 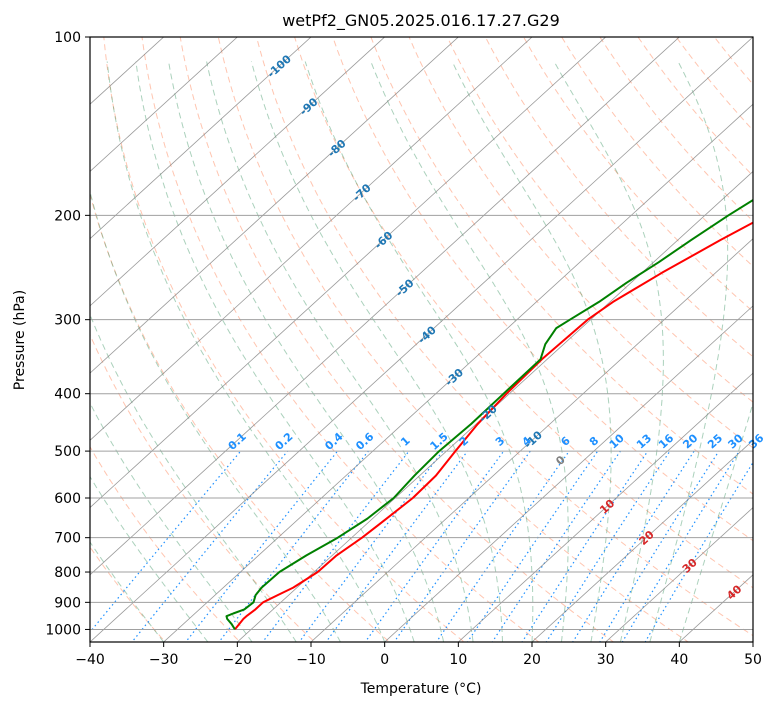 I want to click on y-tick-label: 800, so click(x=67, y=573).